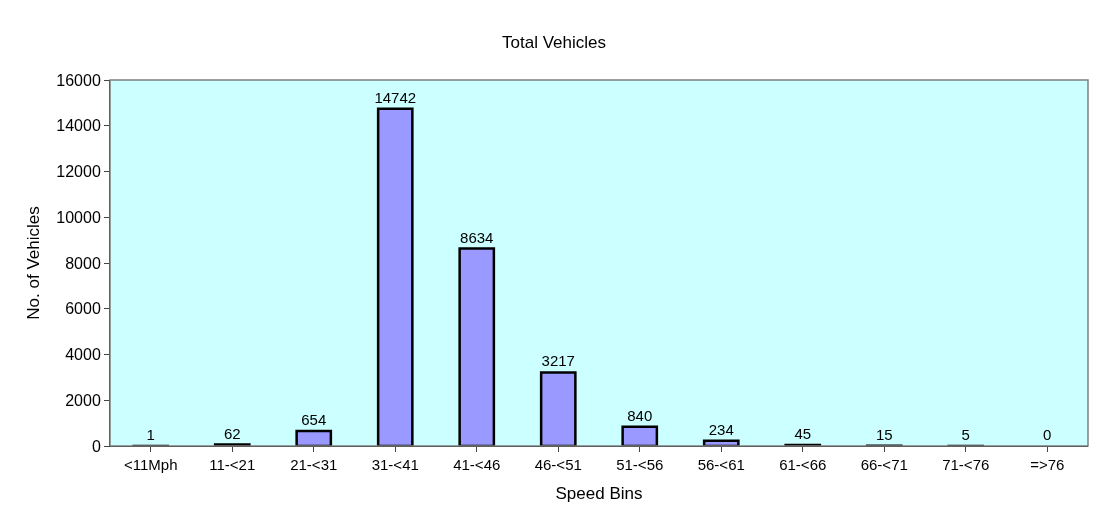  What do you see at coordinates (965, 434) in the screenshot?
I see `data-label: 5` at bounding box center [965, 434].